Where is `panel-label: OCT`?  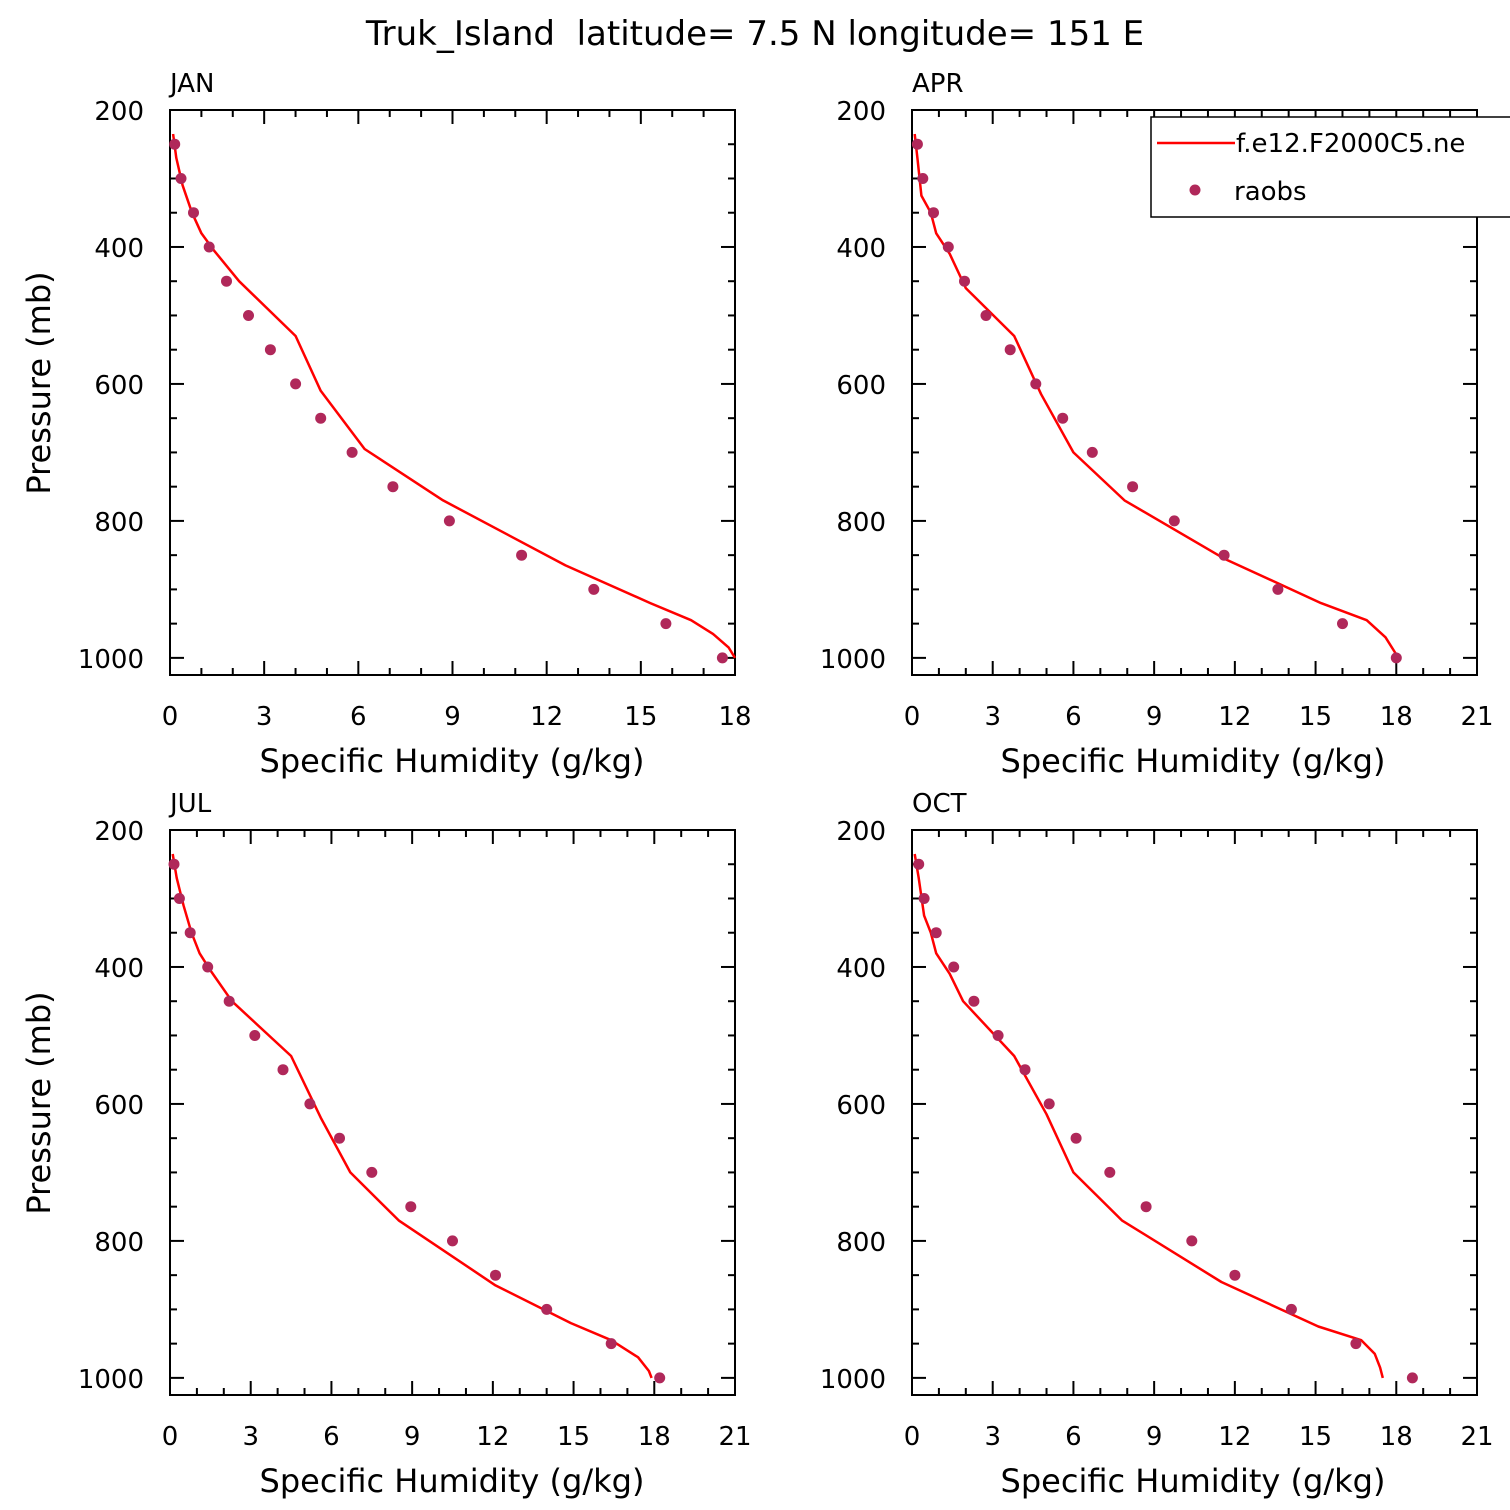
panel-label: OCT is located at coordinates (939, 804).